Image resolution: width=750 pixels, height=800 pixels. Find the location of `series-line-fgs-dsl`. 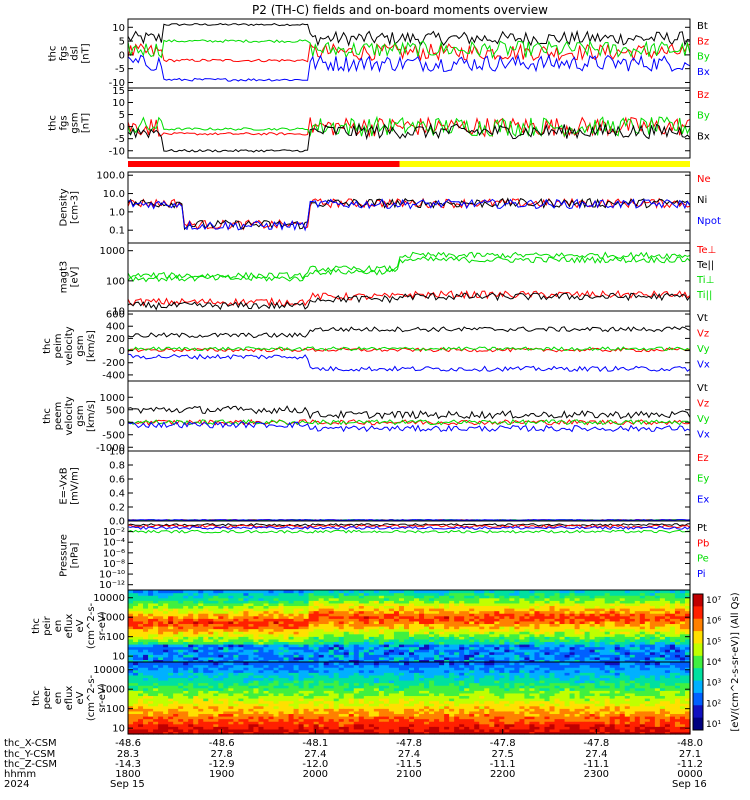

series-line-fgs-dsl is located at coordinates (409, 52).